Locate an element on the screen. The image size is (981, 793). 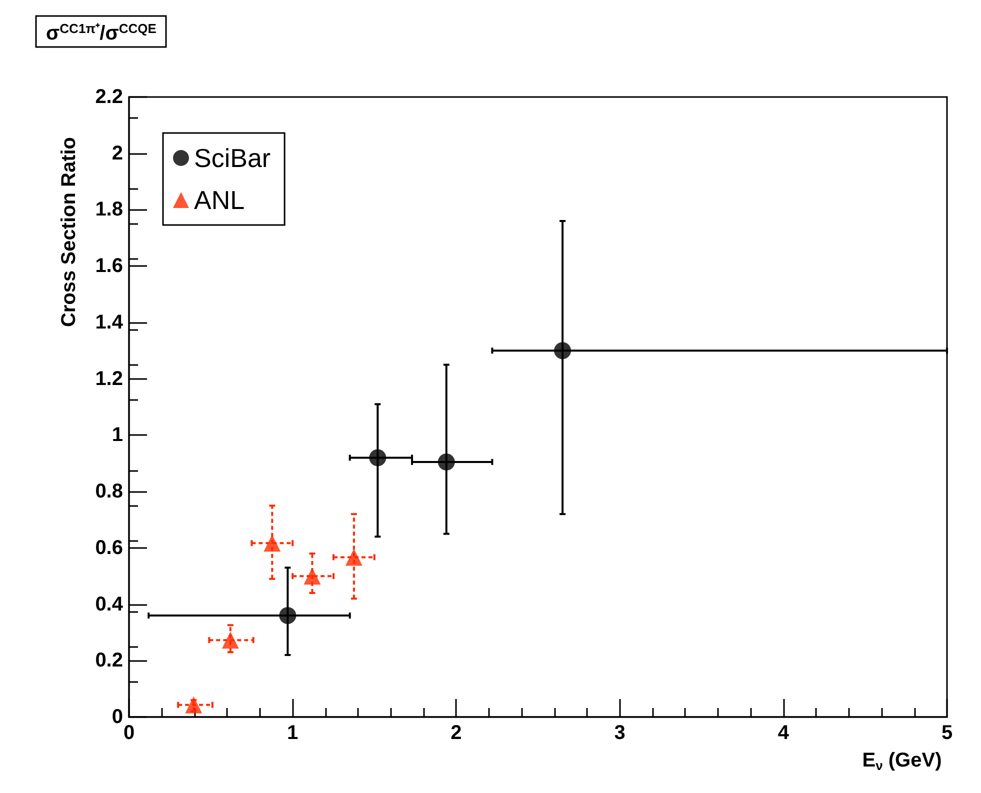
x-tick-label: 2 is located at coordinates (456, 733).